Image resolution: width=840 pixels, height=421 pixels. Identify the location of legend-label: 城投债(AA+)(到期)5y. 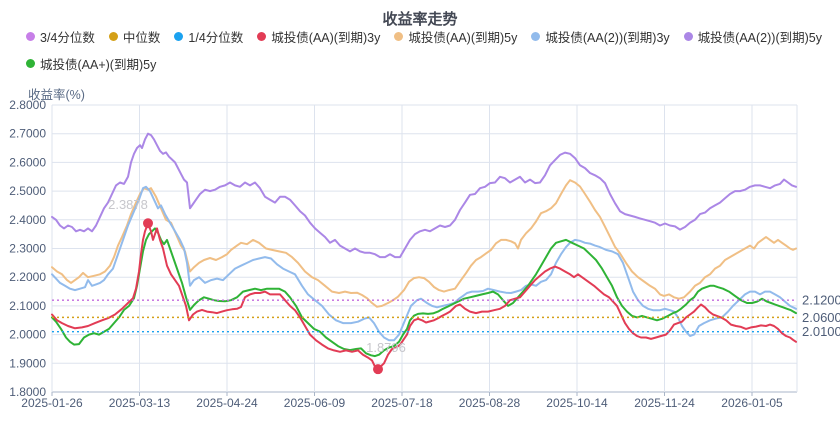
(98, 65).